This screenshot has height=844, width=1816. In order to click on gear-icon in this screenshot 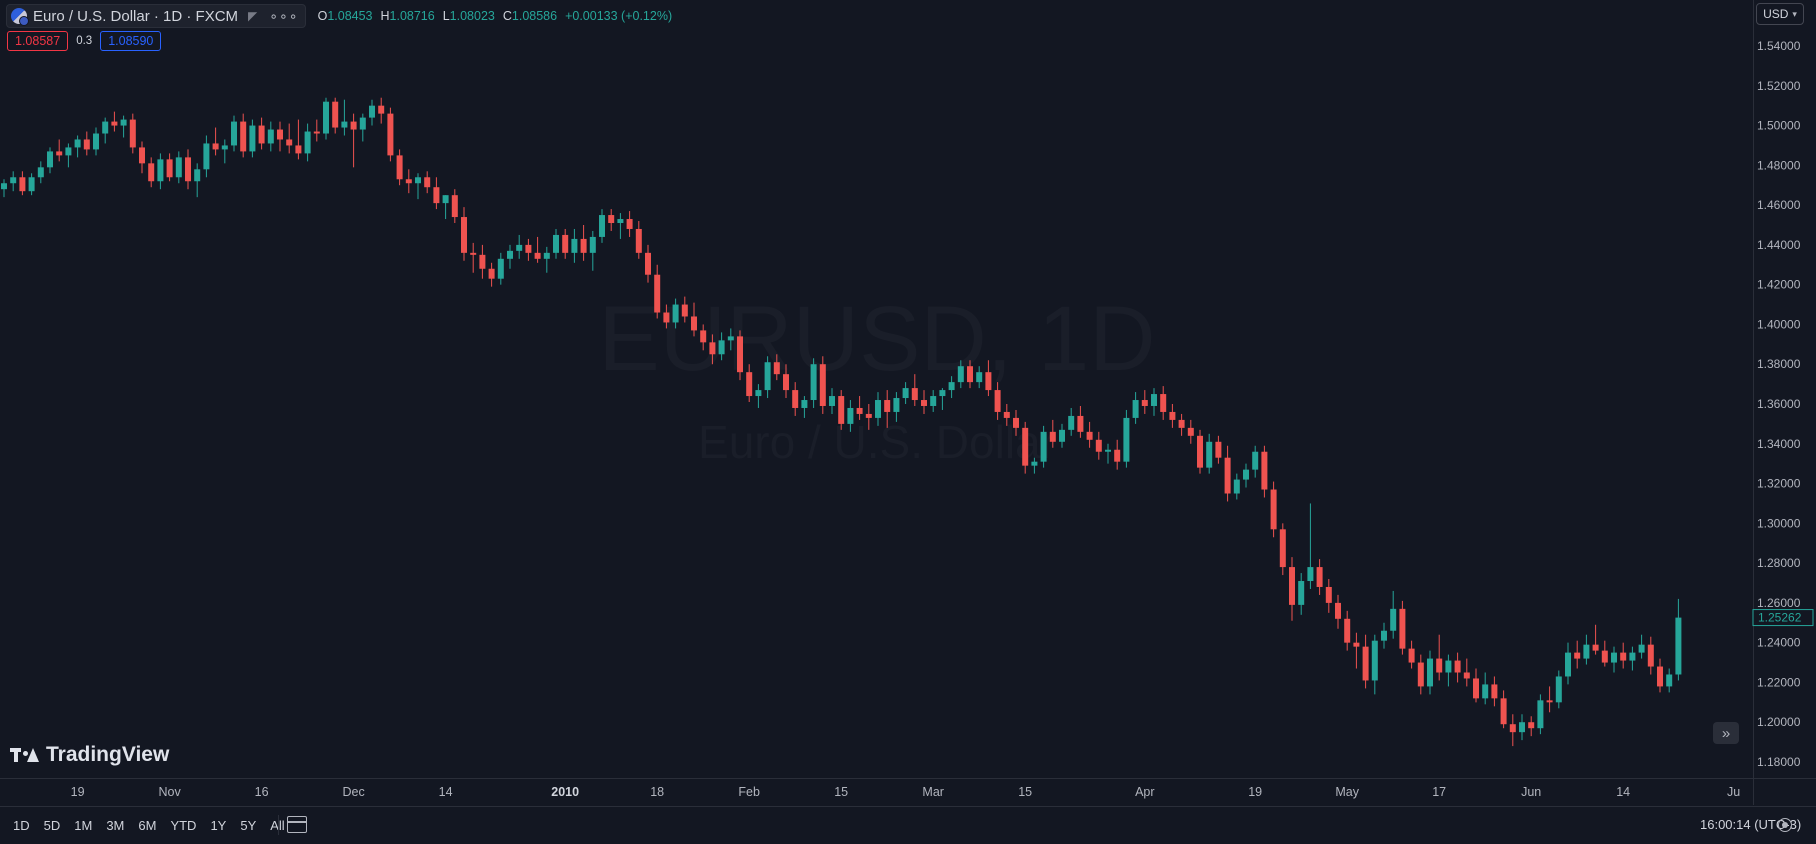, I will do `click(1785, 825)`.